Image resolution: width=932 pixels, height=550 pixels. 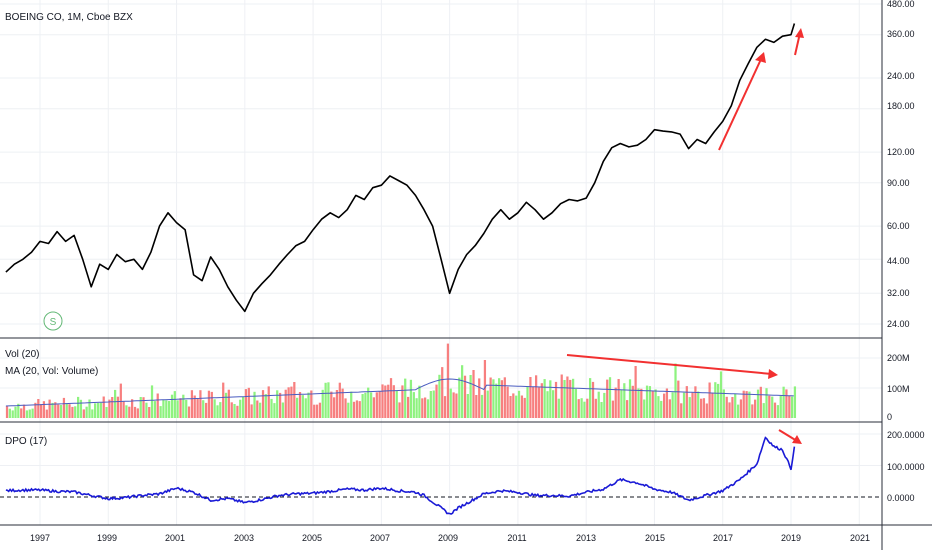 I want to click on uptrend-arrow-line, so click(x=740, y=103).